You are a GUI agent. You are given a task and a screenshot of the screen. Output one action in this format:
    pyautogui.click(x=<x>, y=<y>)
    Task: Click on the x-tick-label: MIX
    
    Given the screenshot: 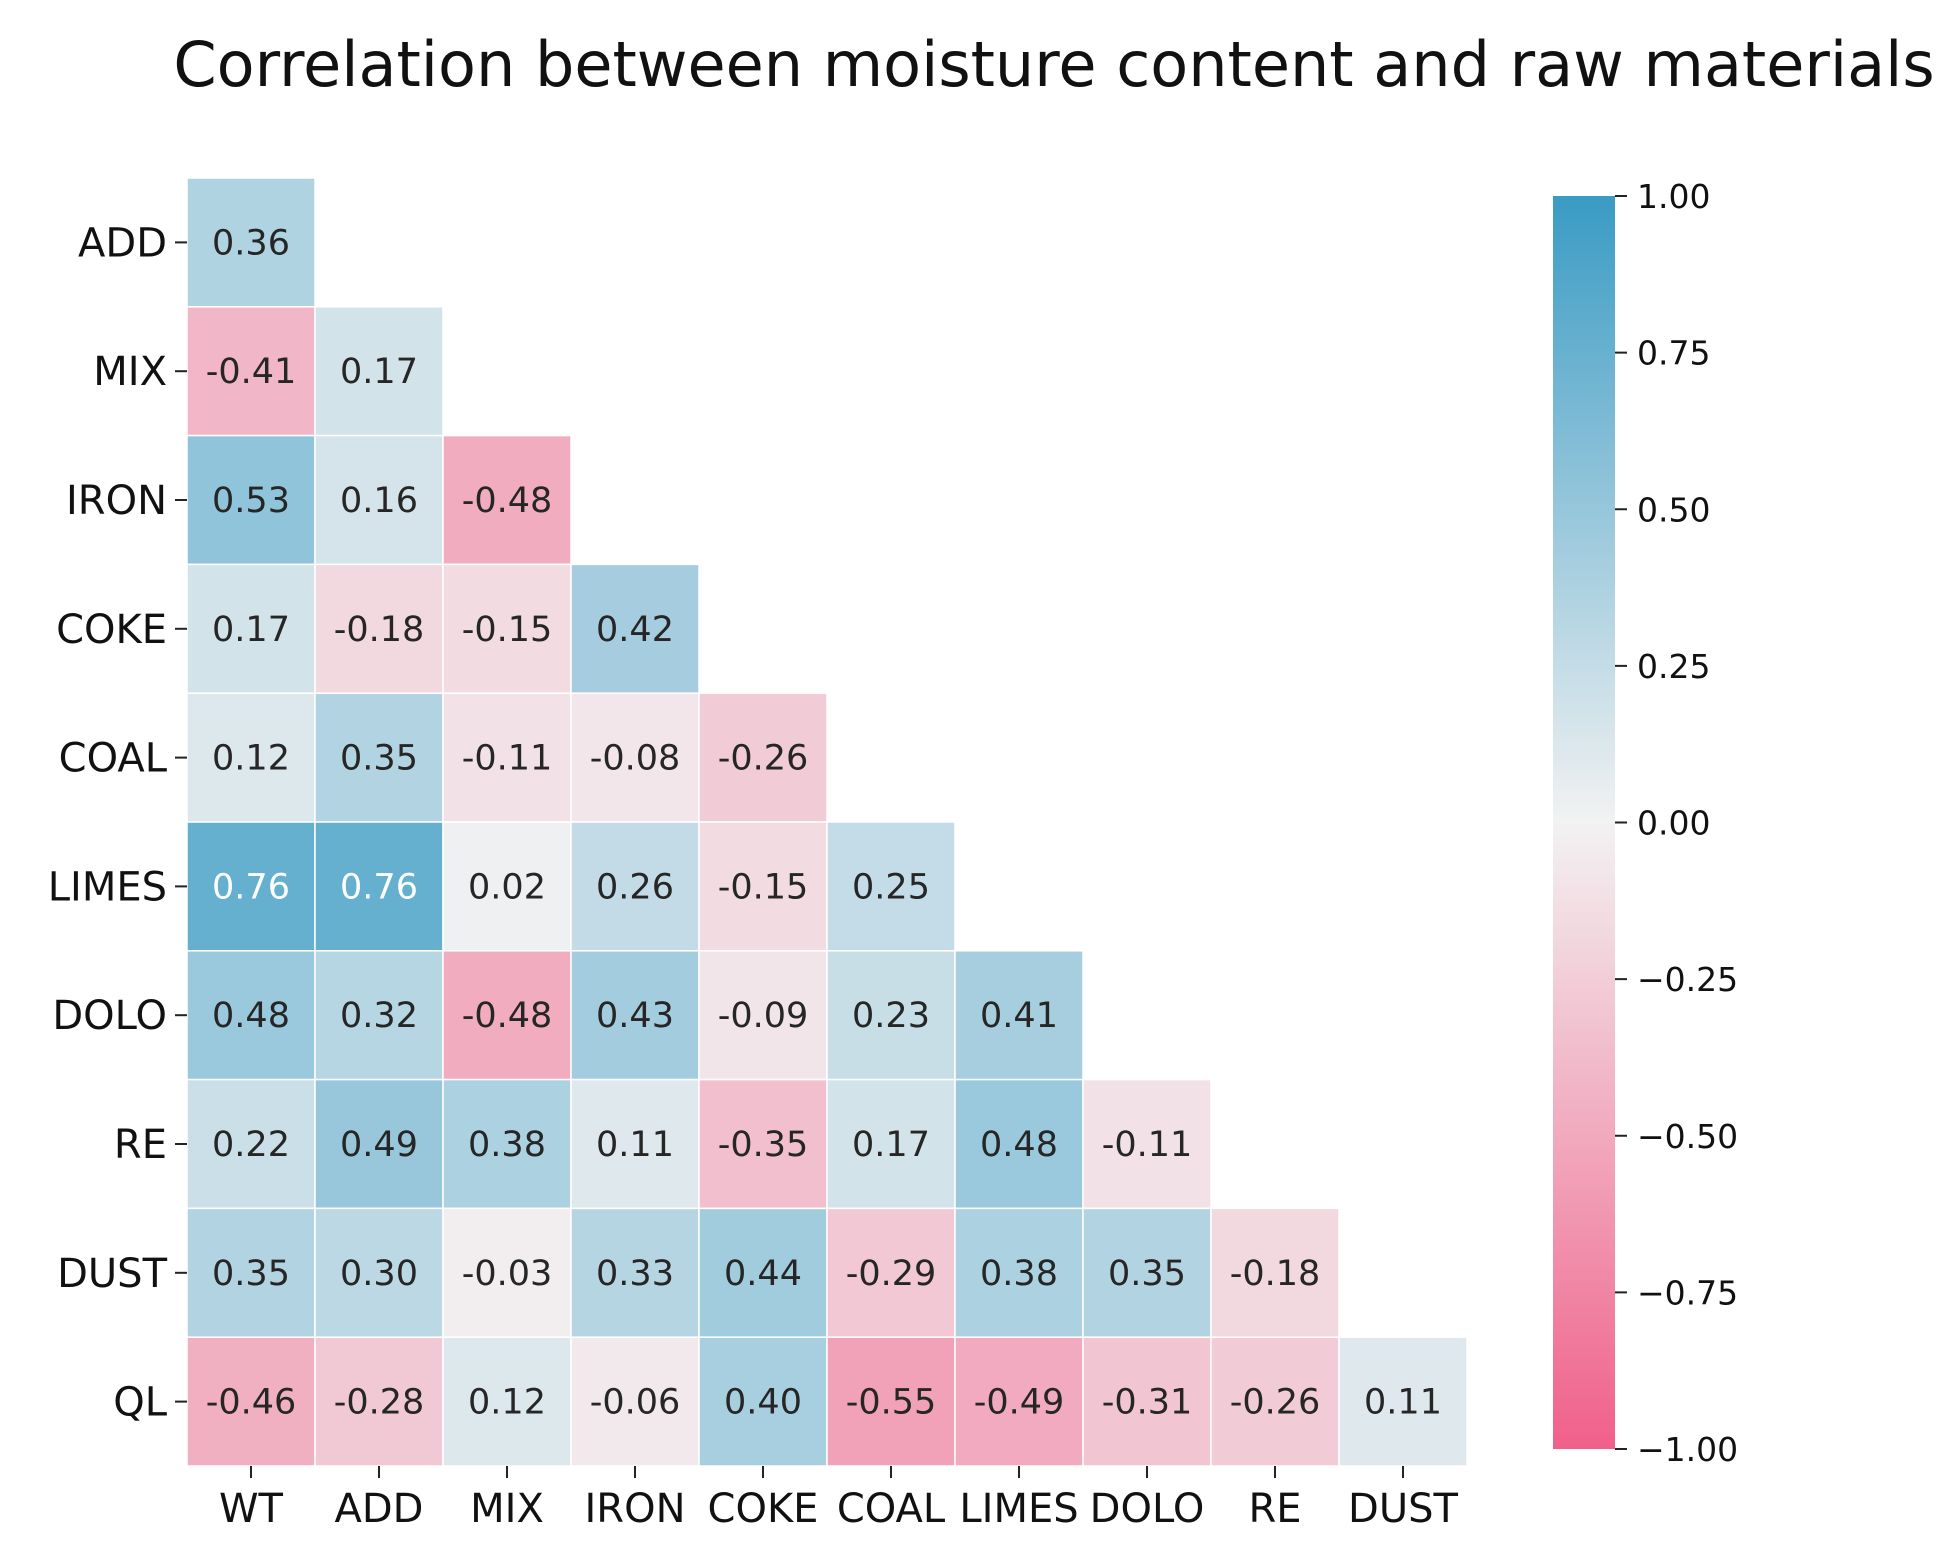 What is the action you would take?
    pyautogui.click(x=507, y=1509)
    